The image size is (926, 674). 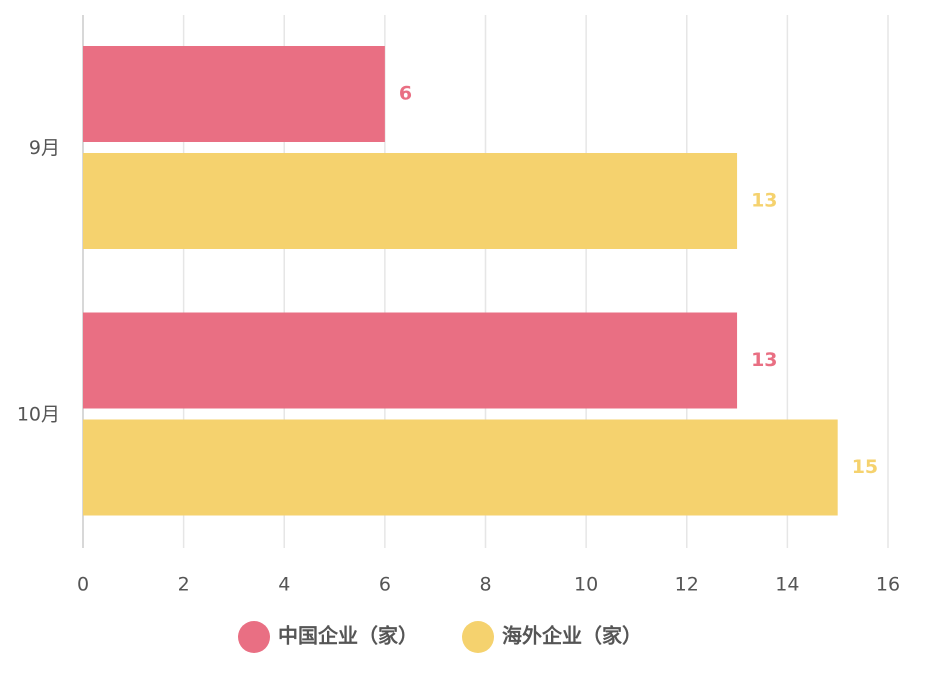 What do you see at coordinates (865, 467) in the screenshot?
I see `value-label: 15` at bounding box center [865, 467].